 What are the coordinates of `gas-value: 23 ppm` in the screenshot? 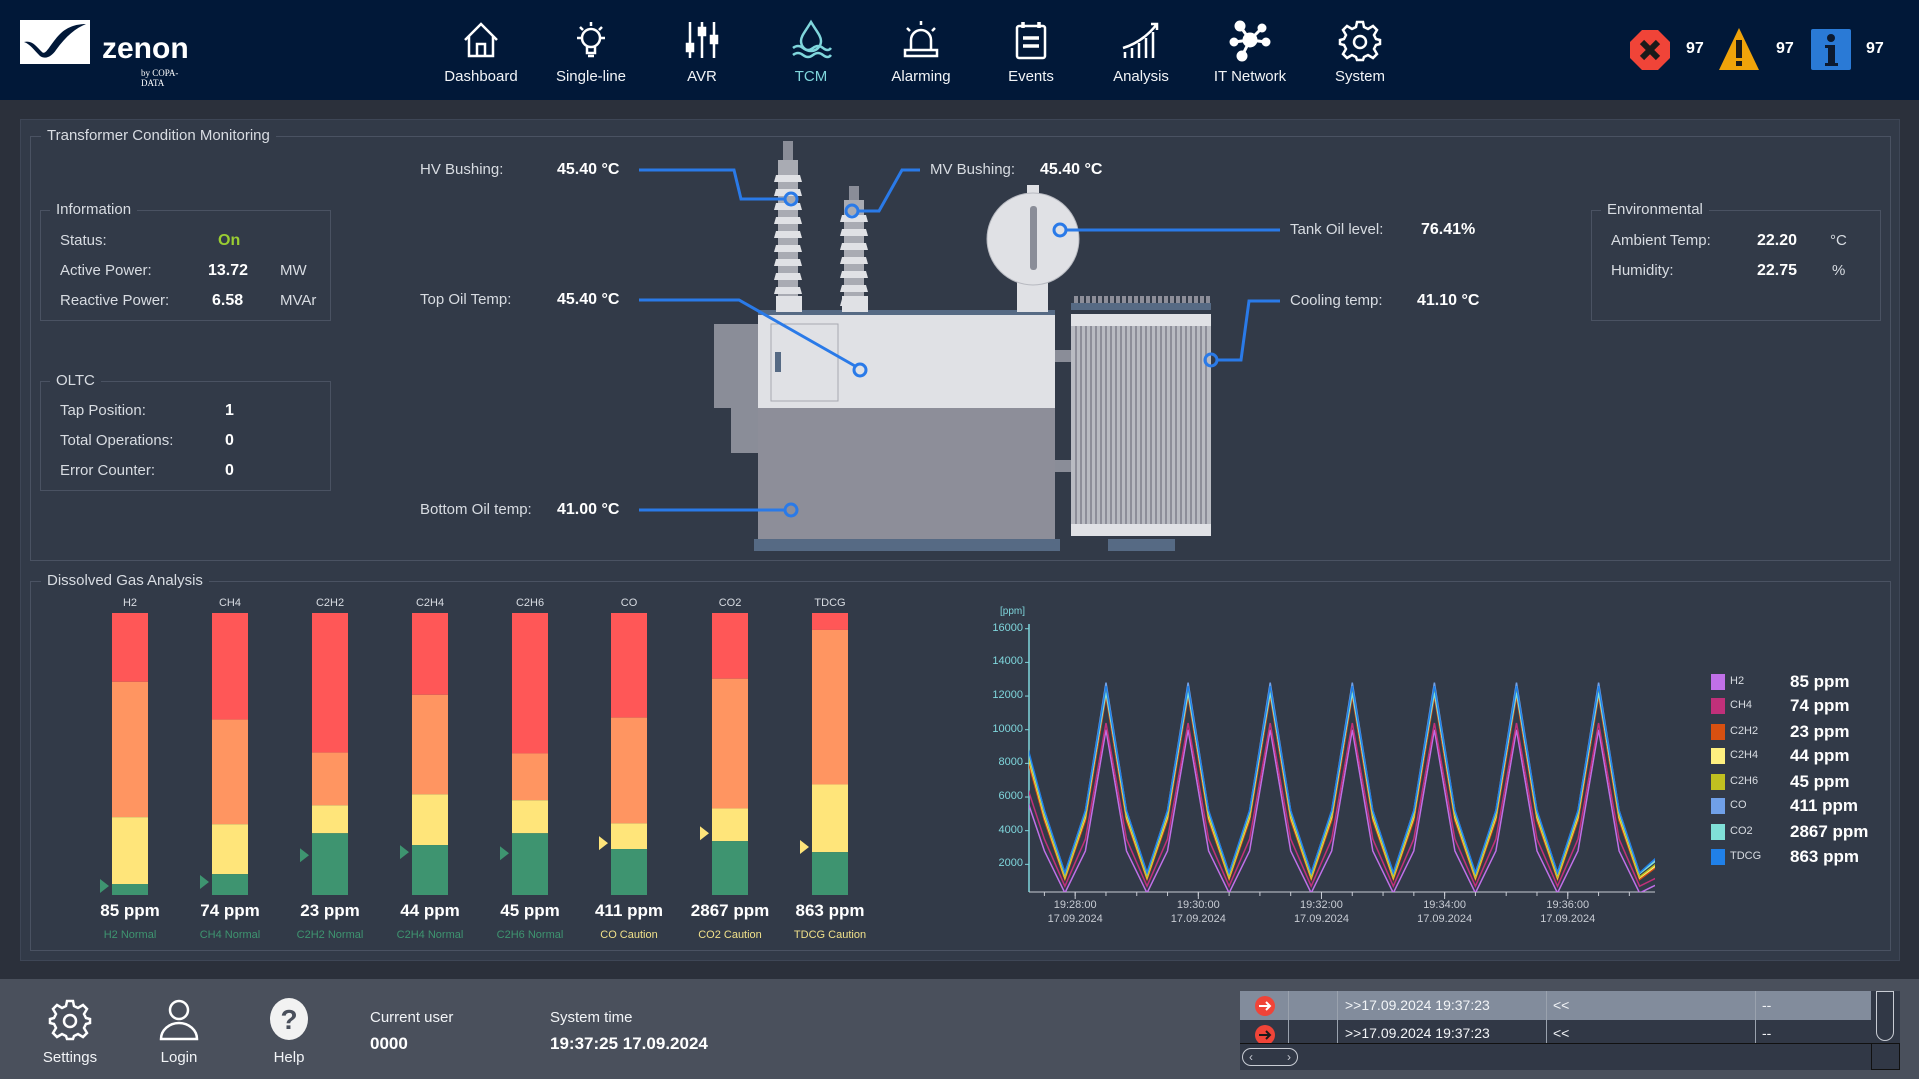 It's located at (330, 910).